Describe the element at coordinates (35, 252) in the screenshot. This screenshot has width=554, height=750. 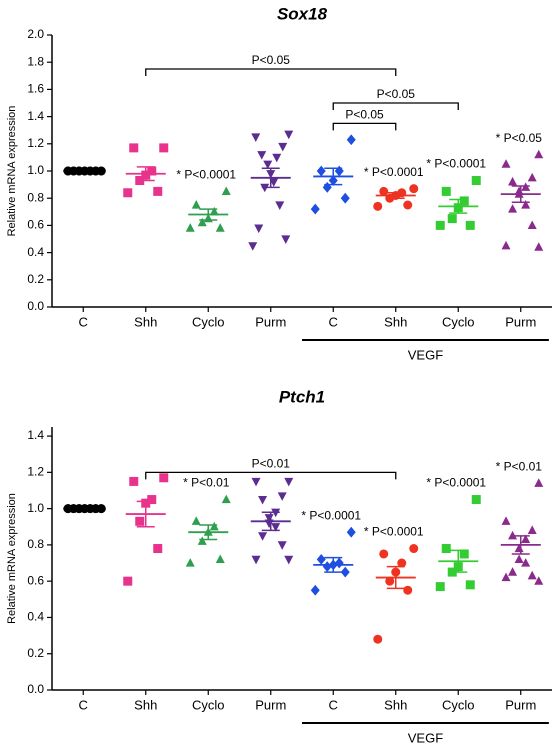
I see `y-tick-label: 0.4` at that location.